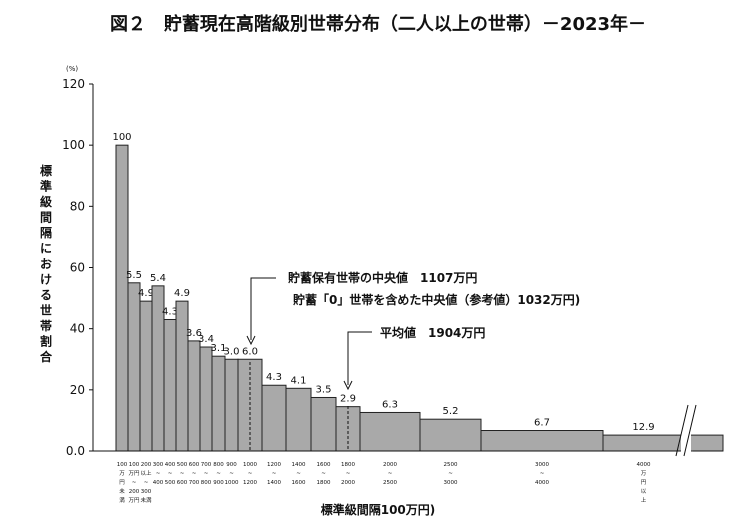 Image resolution: width=756 pixels, height=528 pixels. What do you see at coordinates (324, 389) in the screenshot?
I see `bar-value-label: 3.5` at bounding box center [324, 389].